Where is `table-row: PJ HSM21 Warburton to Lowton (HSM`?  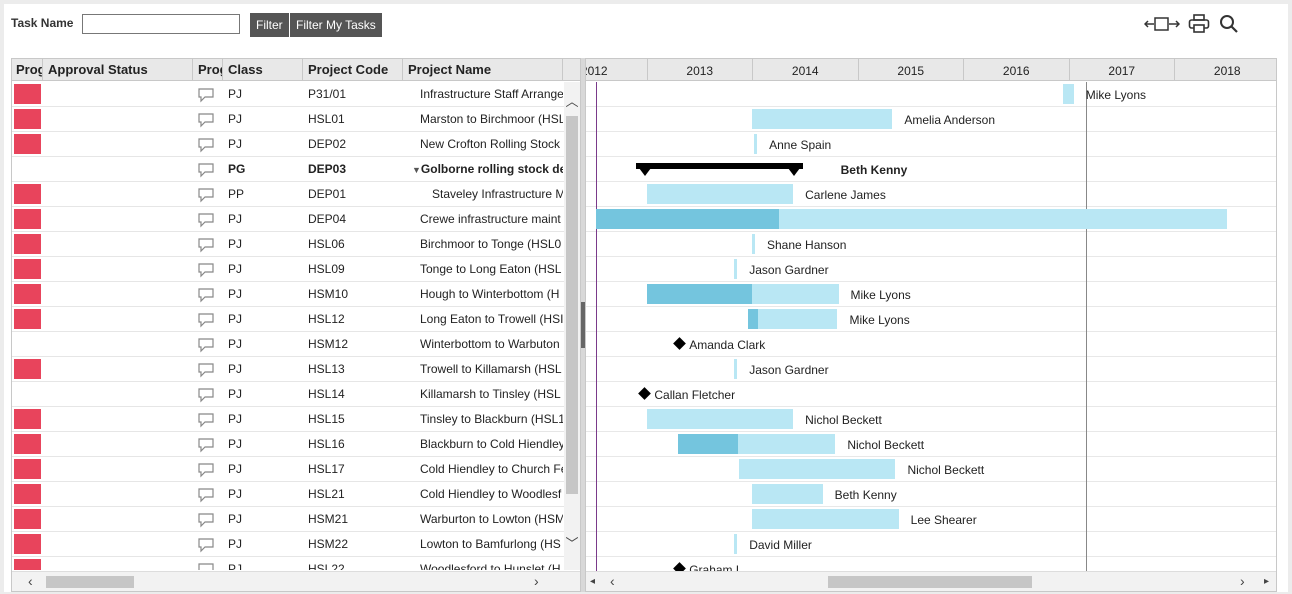
table-row: PJ HSM21 Warburton to Lowton (HSM is located at coordinates (296, 519).